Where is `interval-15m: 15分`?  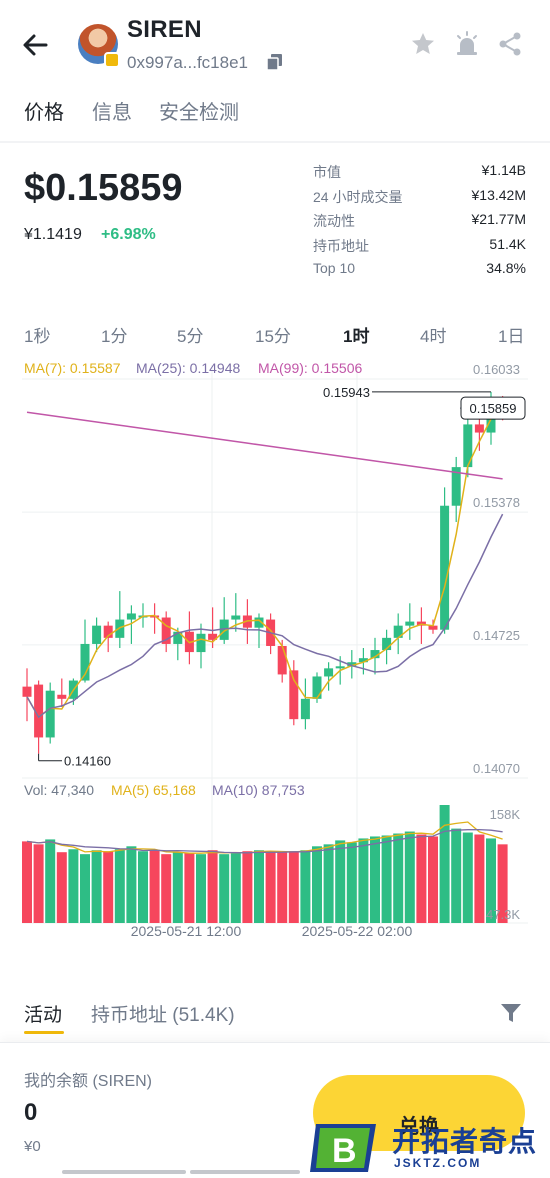 interval-15m: 15分 is located at coordinates (273, 336).